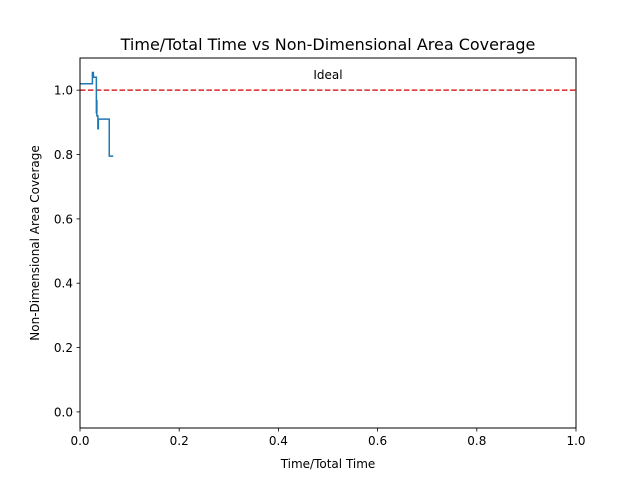 This screenshot has height=480, width=640. I want to click on x-tick-label: 0.2, so click(179, 441).